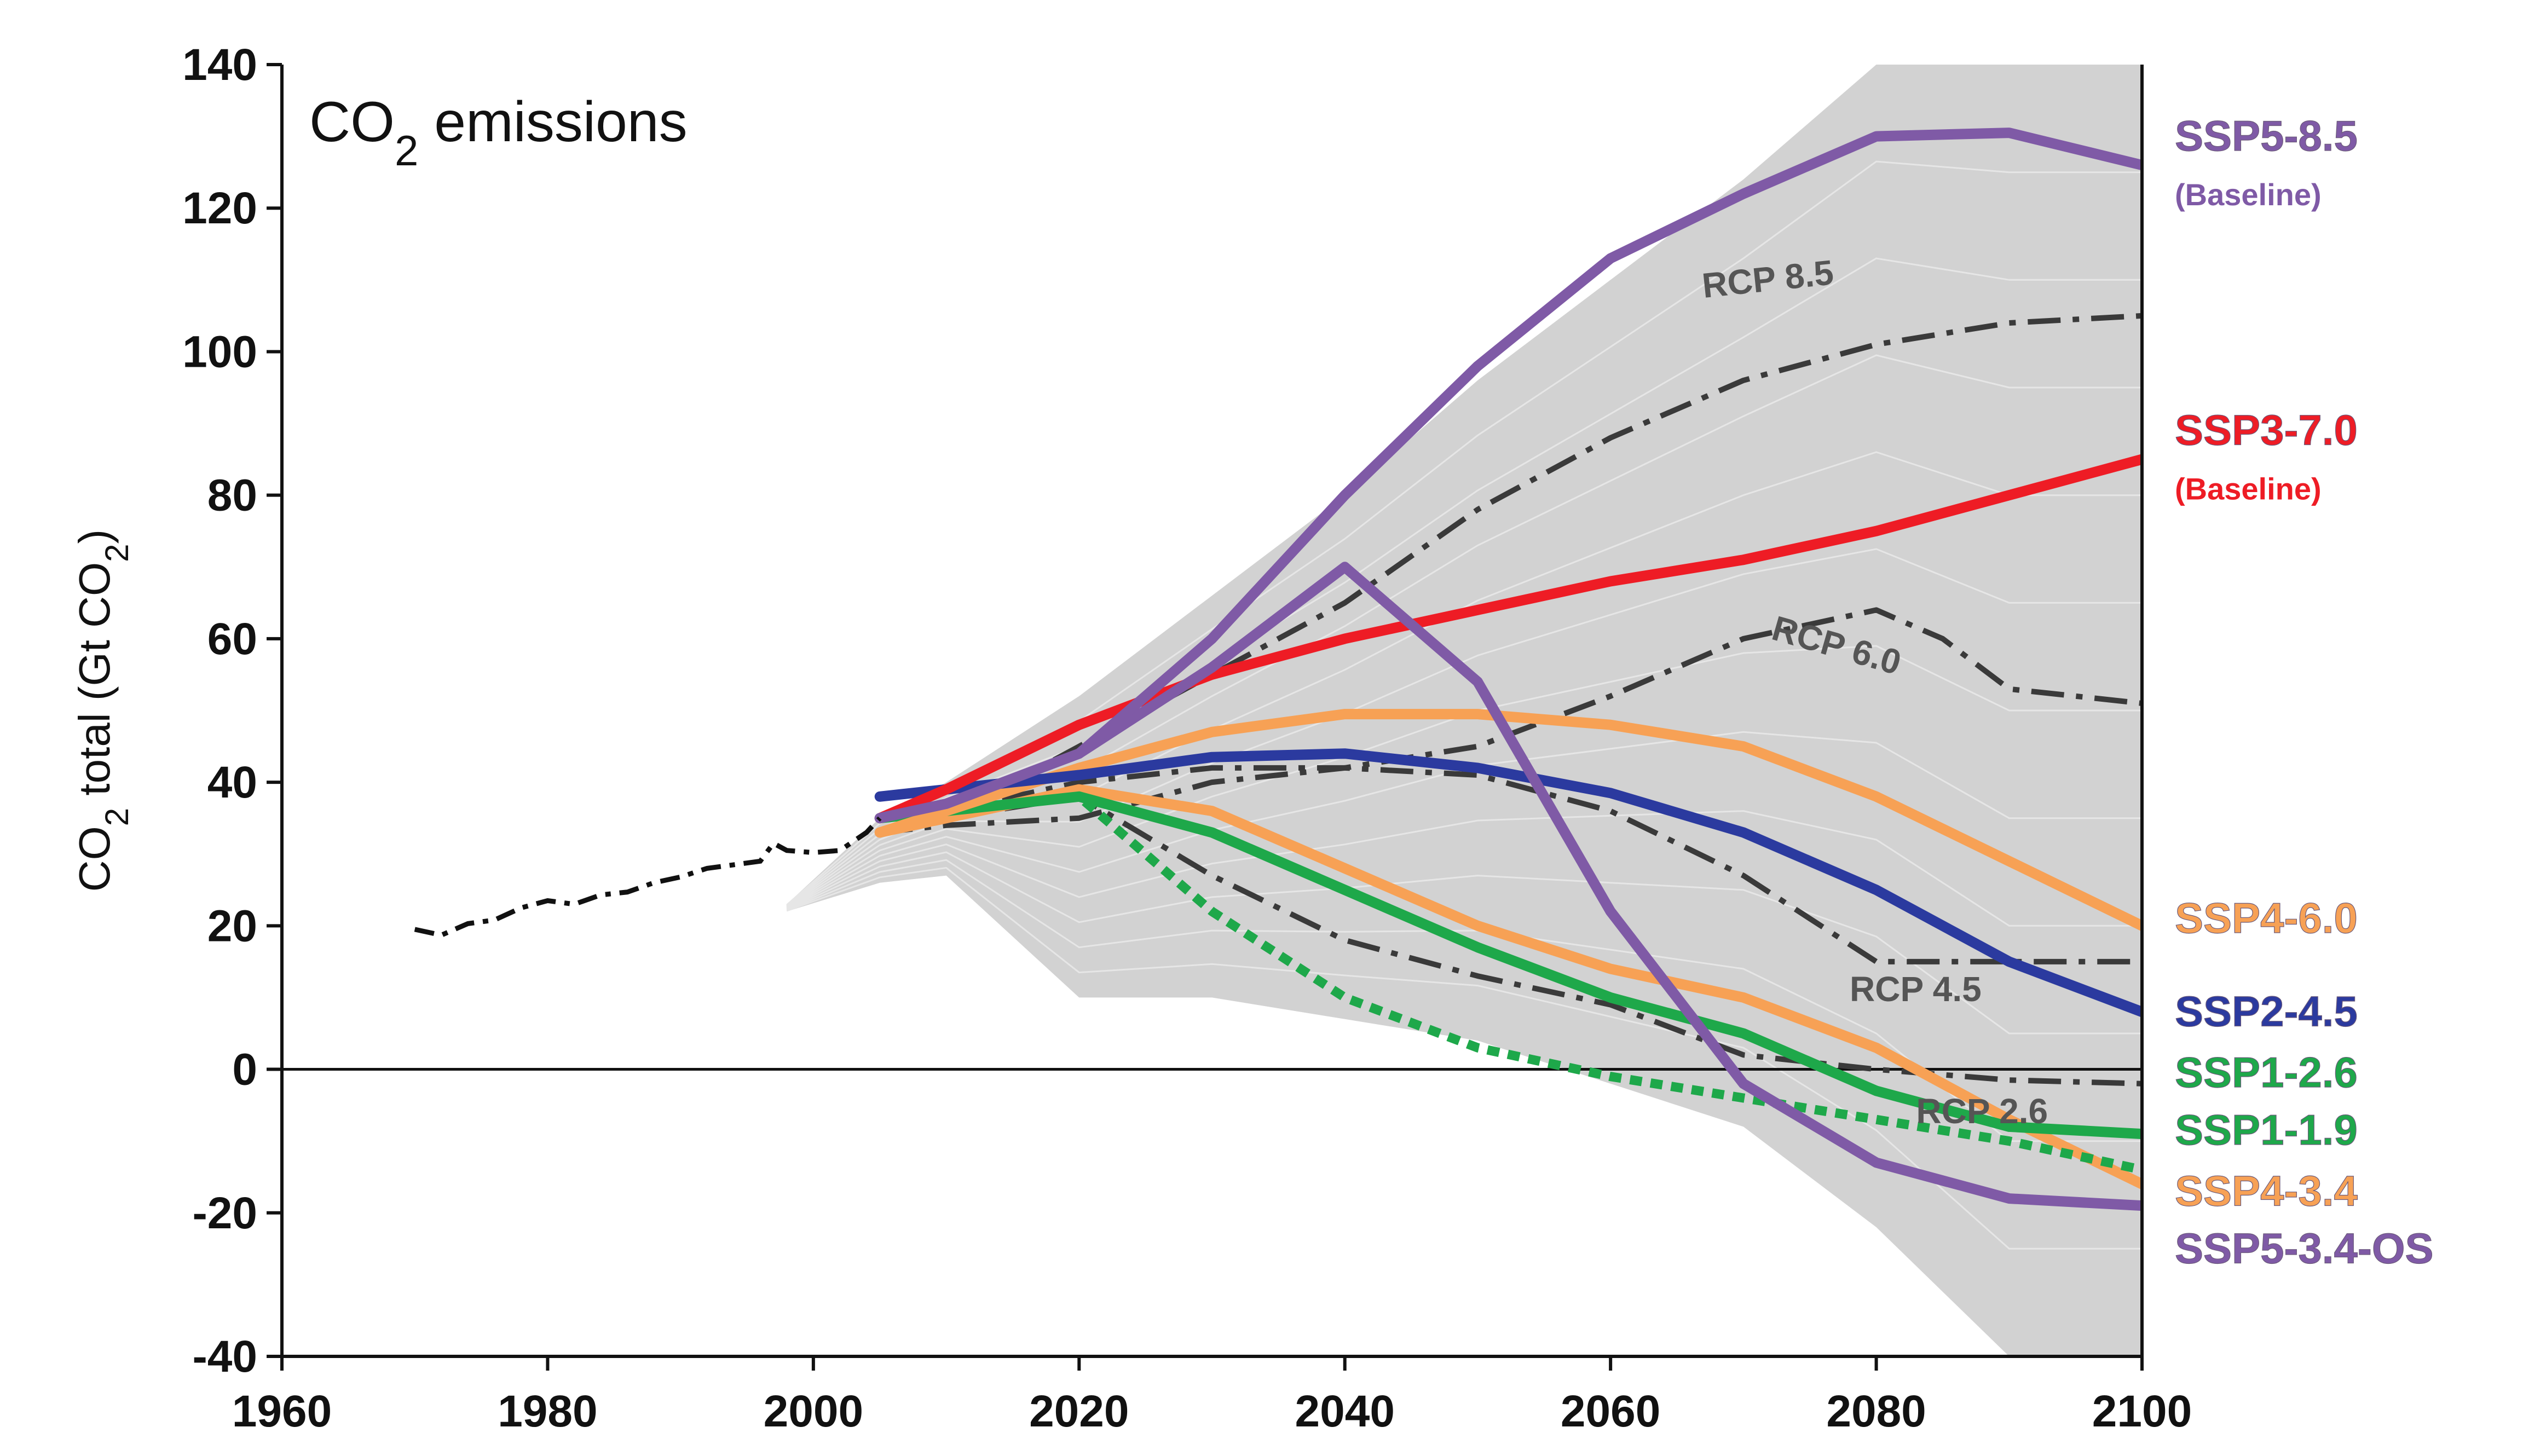 The height and width of the screenshot is (1456, 2523). Describe the element at coordinates (547, 1411) in the screenshot. I see `x-tick-label: 1980` at that location.